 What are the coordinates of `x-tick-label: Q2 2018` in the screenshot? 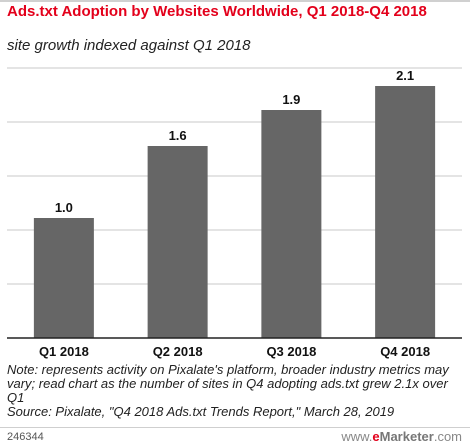 It's located at (178, 351).